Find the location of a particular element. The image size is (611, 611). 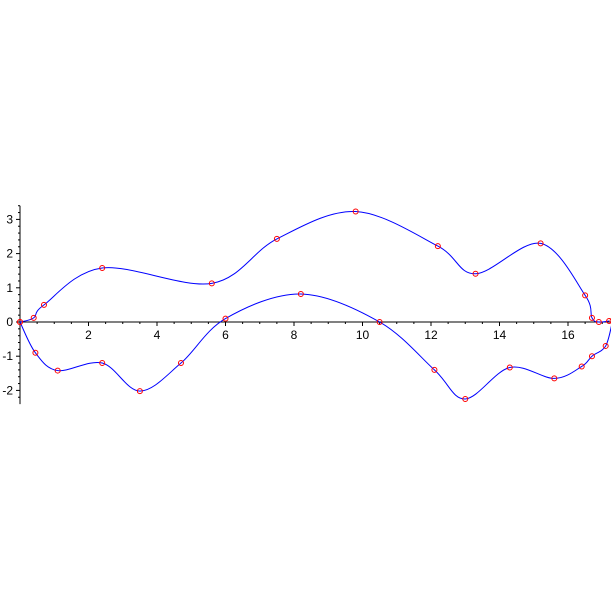

y-tick-label: 3 is located at coordinates (9, 219).